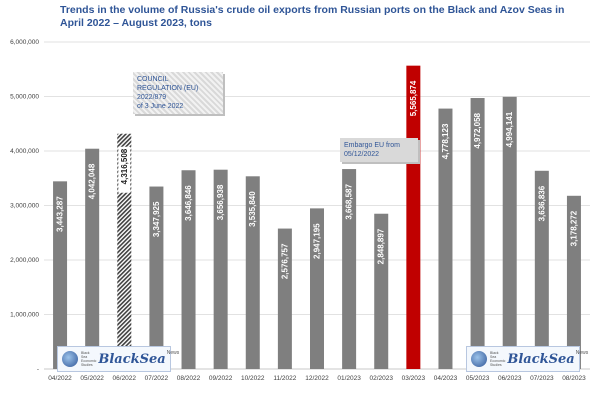 This screenshot has height=400, width=600. What do you see at coordinates (509, 233) in the screenshot?
I see `bar-06/2023` at bounding box center [509, 233].